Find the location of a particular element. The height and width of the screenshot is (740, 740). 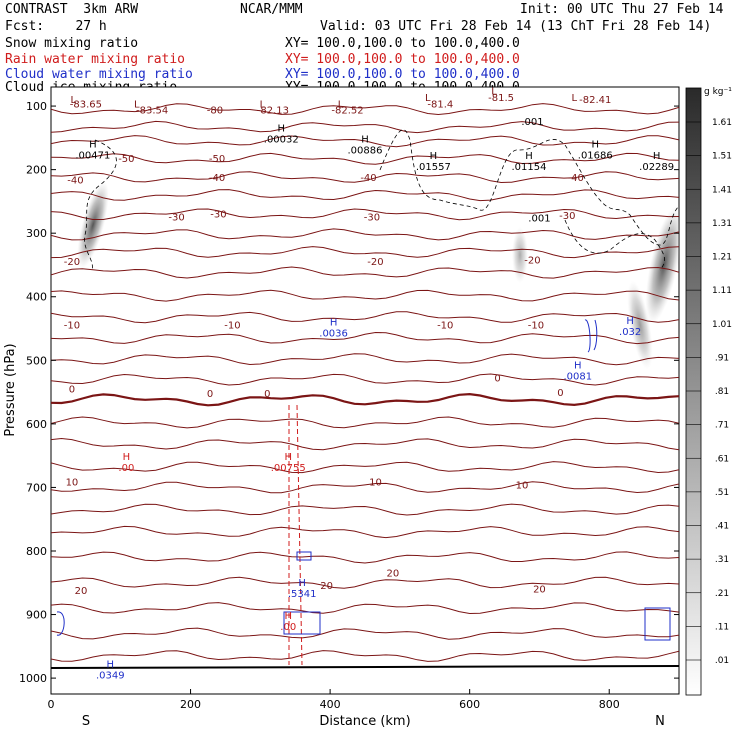

y-tick-label: 600 is located at coordinates (36, 424).